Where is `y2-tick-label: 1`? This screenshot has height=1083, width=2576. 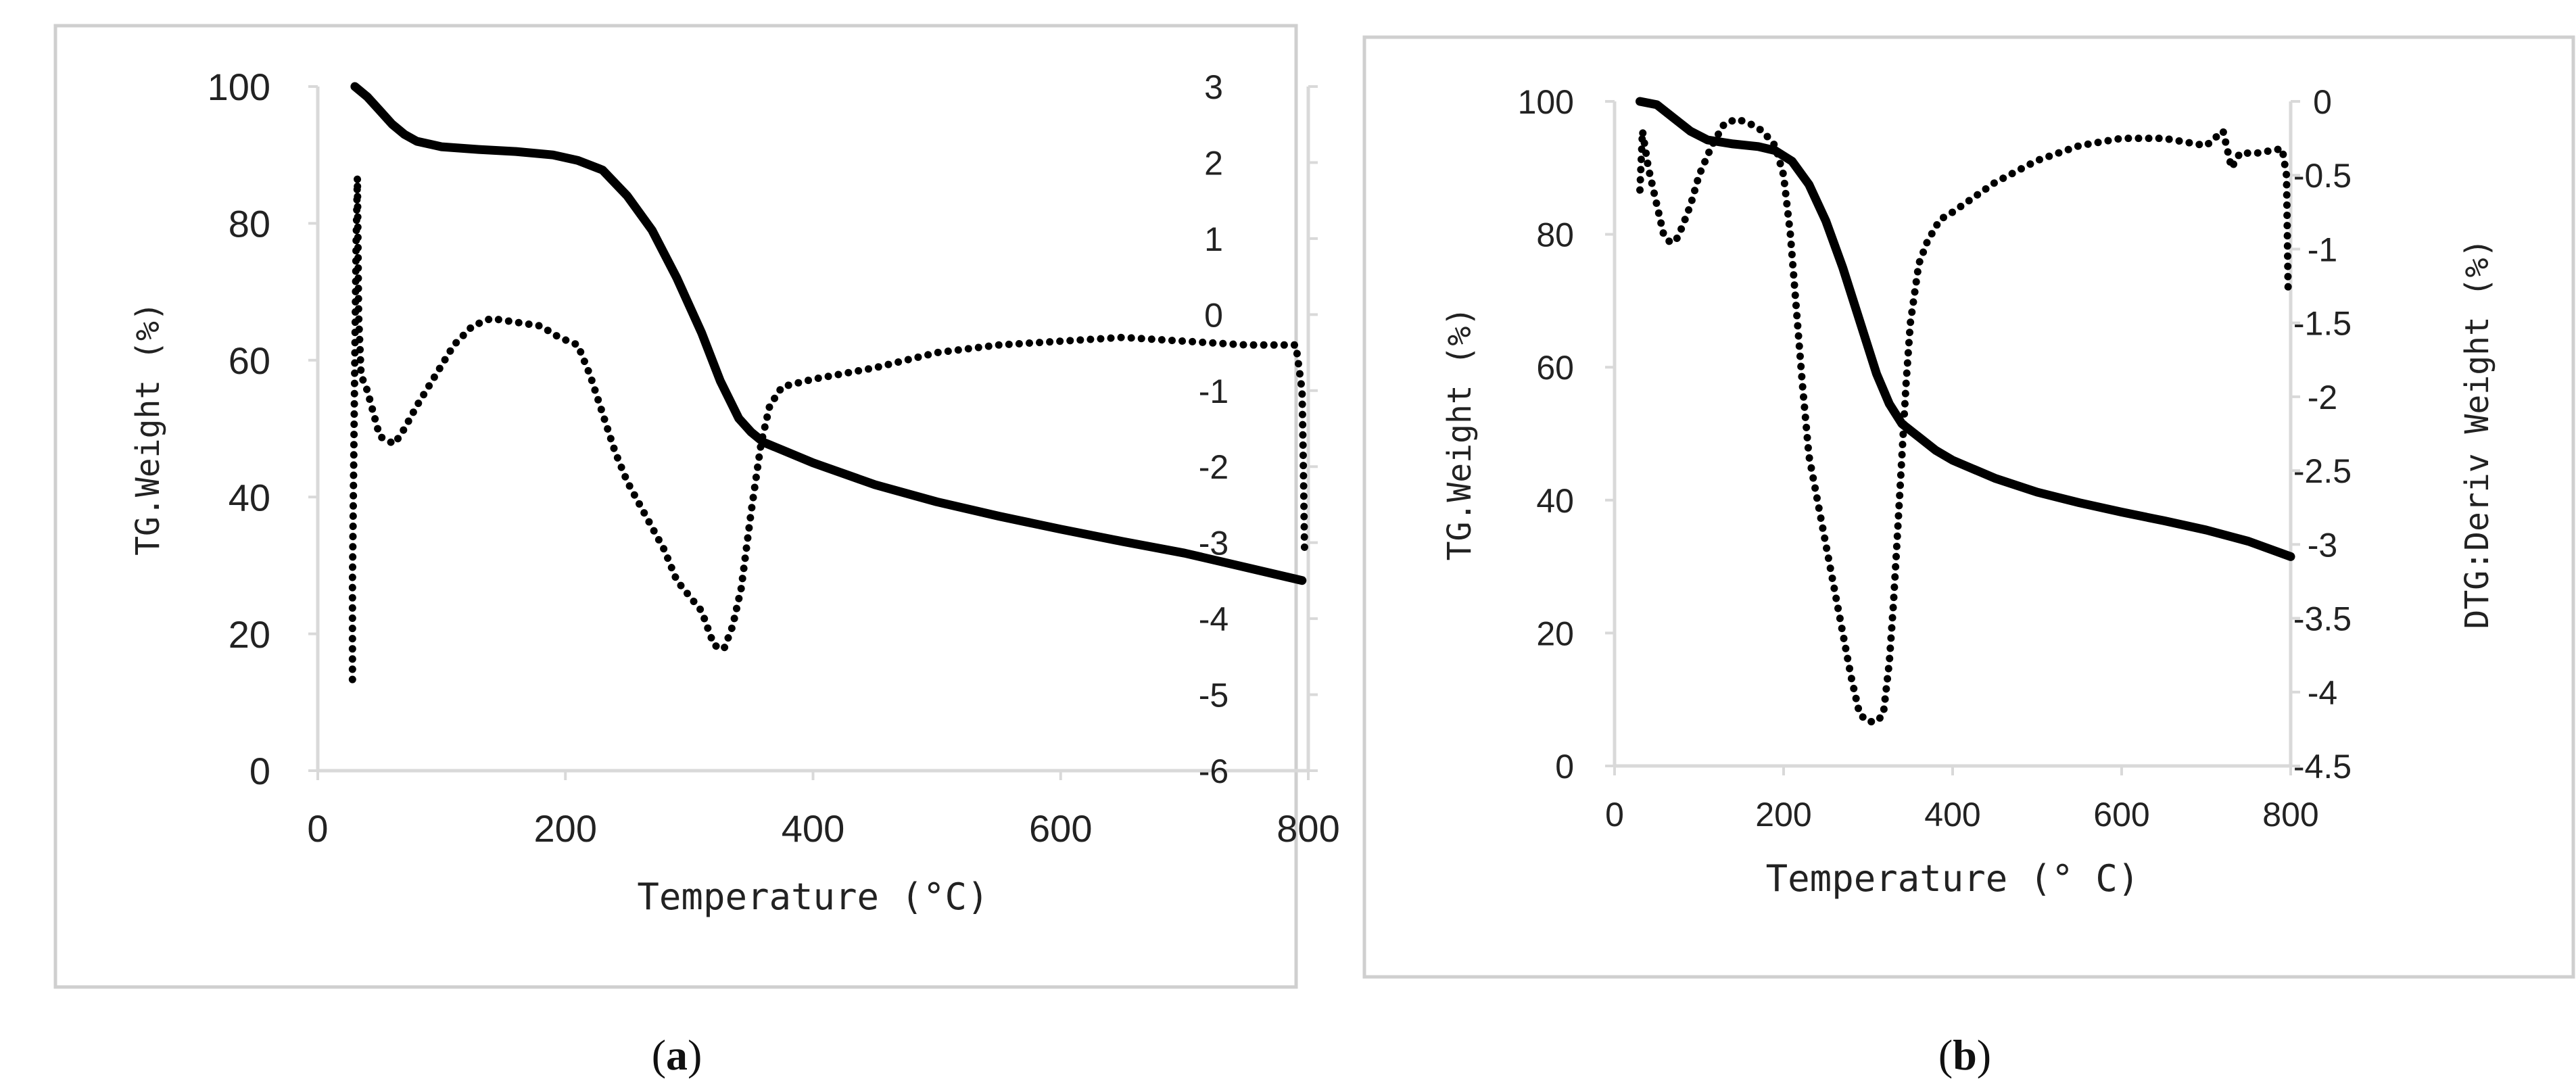 y2-tick-label: 1 is located at coordinates (1213, 239).